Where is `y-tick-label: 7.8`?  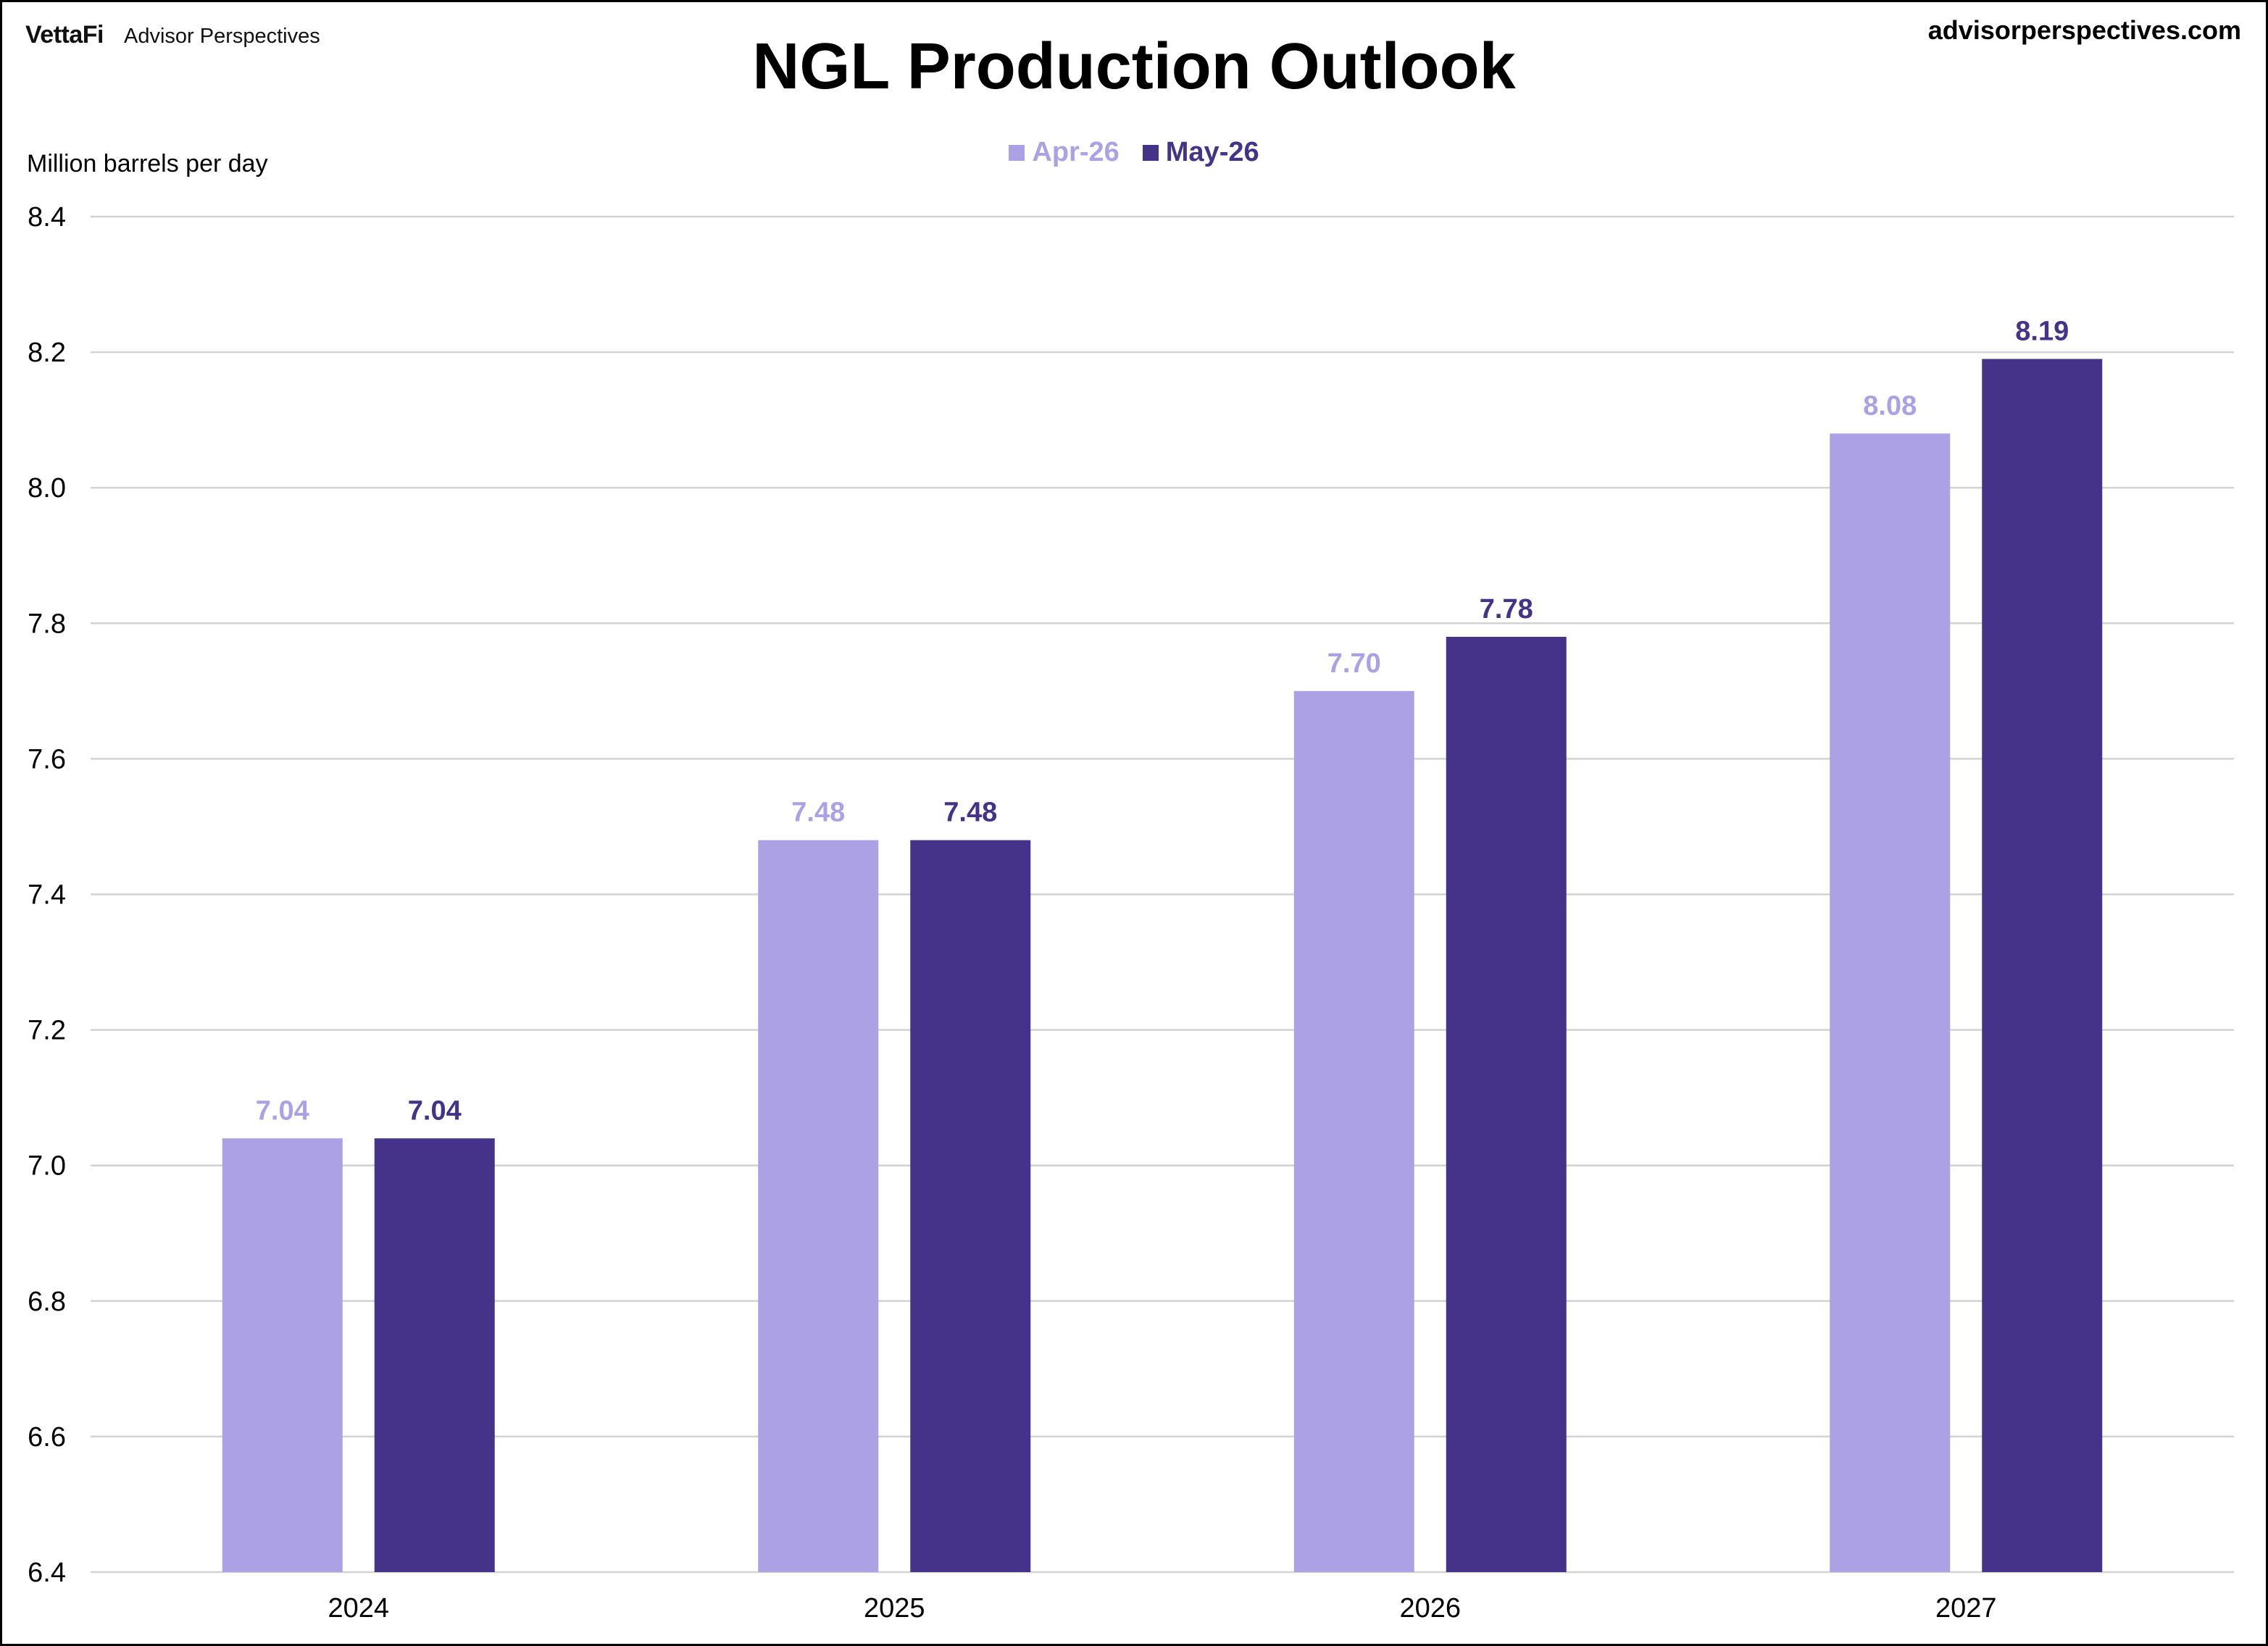 y-tick-label: 7.8 is located at coordinates (47, 624).